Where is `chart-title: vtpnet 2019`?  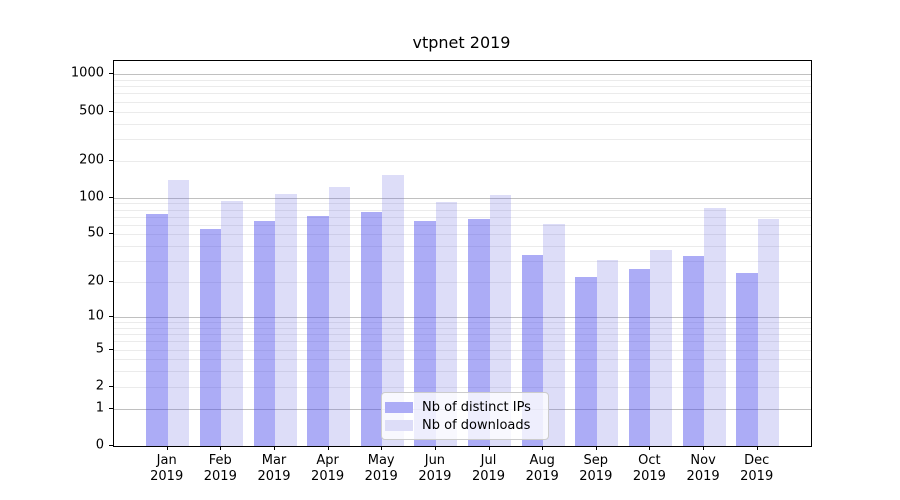
chart-title: vtpnet 2019 is located at coordinates (461, 42).